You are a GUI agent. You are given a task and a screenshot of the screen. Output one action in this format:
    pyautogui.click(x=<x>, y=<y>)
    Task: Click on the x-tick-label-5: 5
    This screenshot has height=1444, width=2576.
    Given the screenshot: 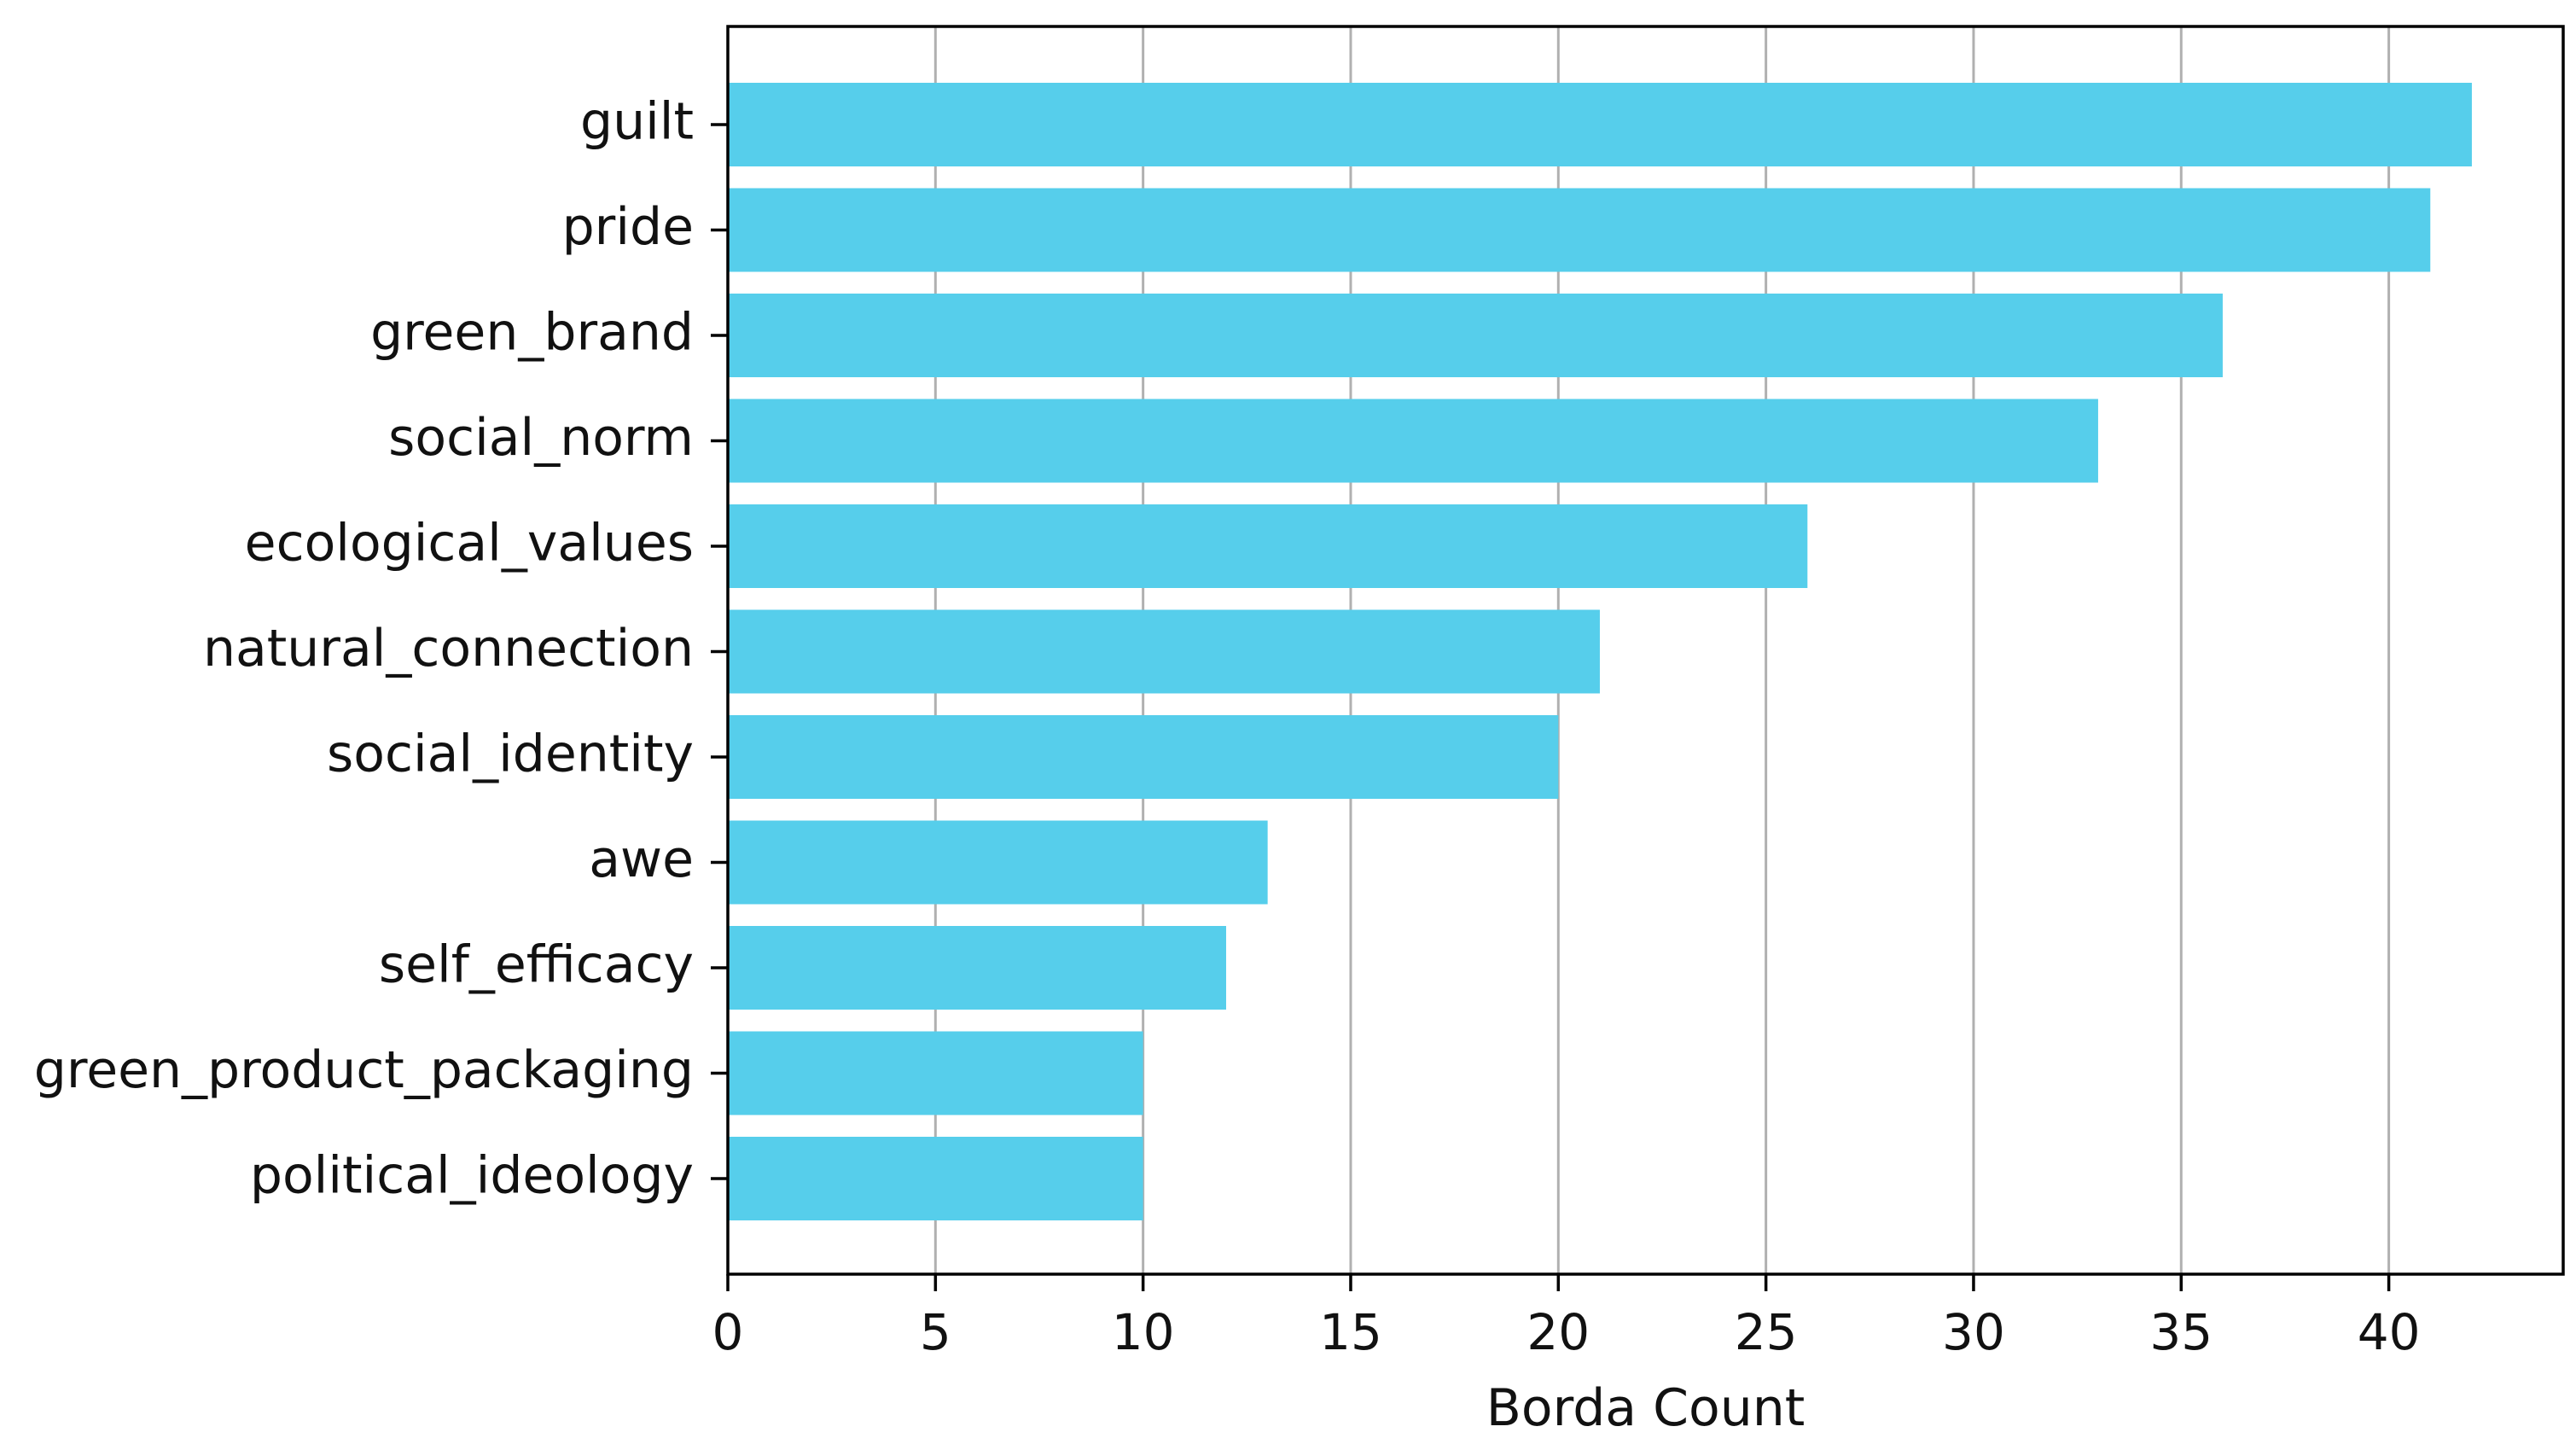 What is the action you would take?
    pyautogui.click(x=936, y=1332)
    